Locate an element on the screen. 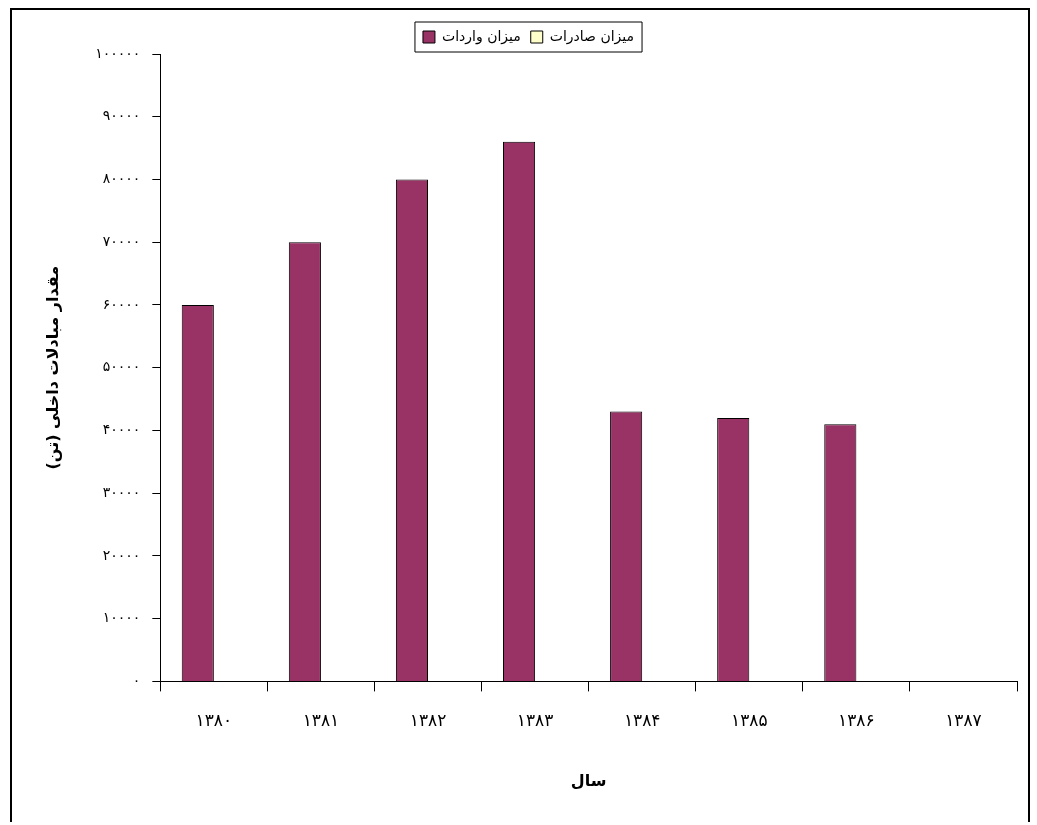 This screenshot has width=1037, height=825. y-tick-label: ۸۰۰۰۰ is located at coordinates (121, 178).